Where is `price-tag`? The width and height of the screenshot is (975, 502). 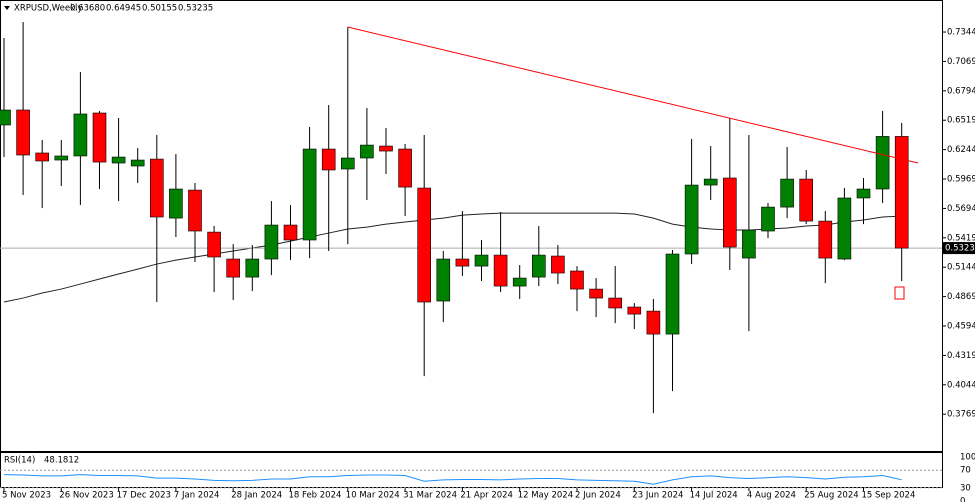 price-tag is located at coordinates (959, 248).